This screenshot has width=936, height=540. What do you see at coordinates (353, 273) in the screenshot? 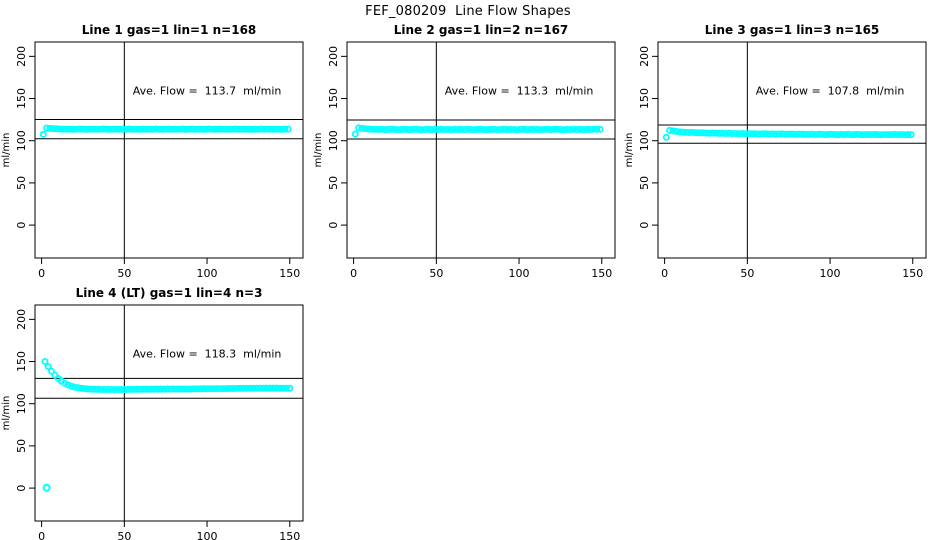
I see `x-tick-label: 0` at bounding box center [353, 273].